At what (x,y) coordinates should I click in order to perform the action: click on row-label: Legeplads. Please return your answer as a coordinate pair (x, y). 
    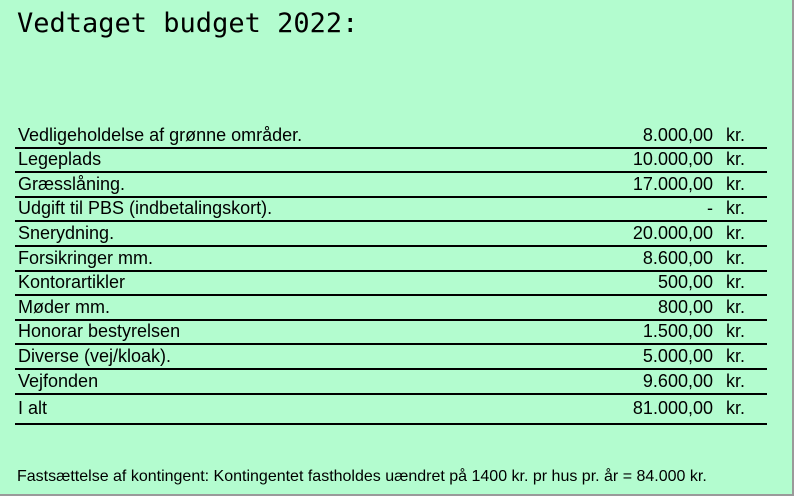
    Looking at the image, I should click on (60, 159).